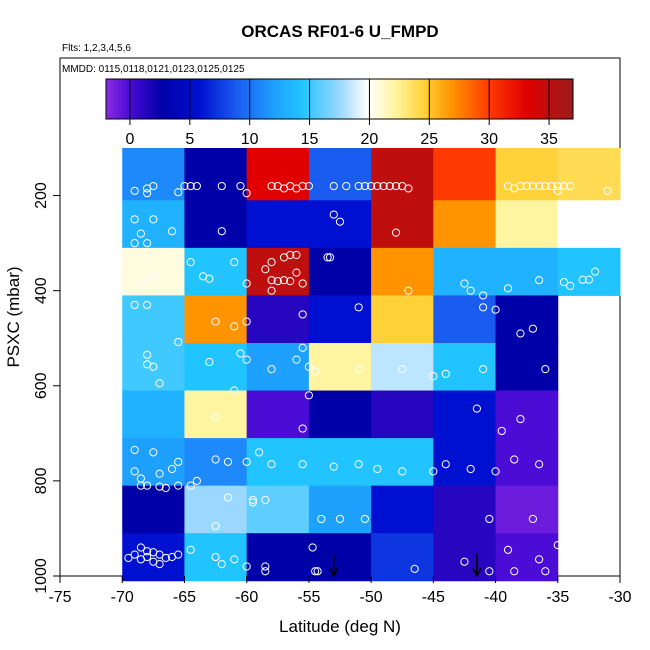  I want to click on colorbar-ticks: 0 5 10 15 20 25 30 35, so click(341, 113).